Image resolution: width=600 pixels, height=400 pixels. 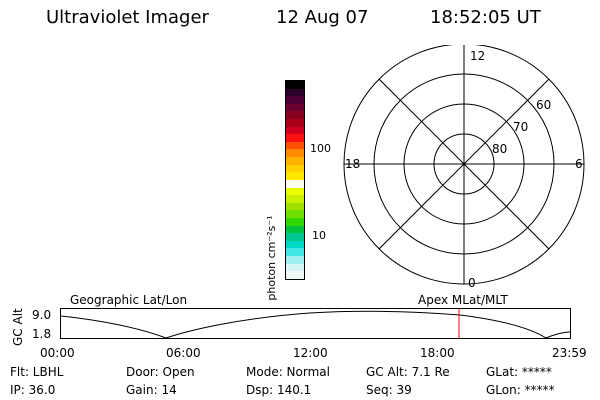 I want to click on intensity-colorbar, so click(x=295, y=180).